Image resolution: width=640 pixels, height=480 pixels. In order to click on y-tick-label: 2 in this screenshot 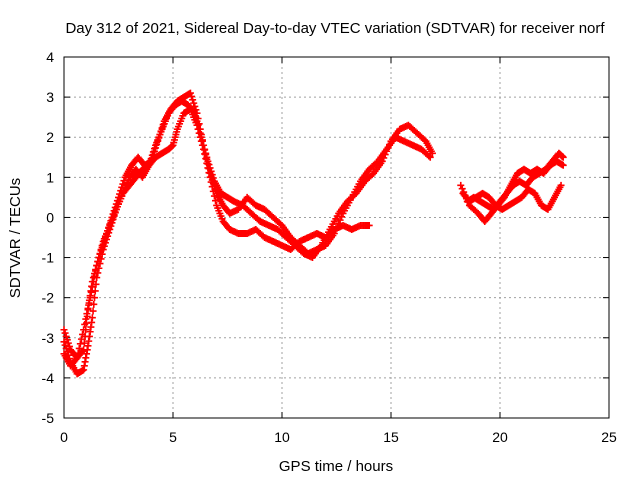, I will do `click(50, 137)`.